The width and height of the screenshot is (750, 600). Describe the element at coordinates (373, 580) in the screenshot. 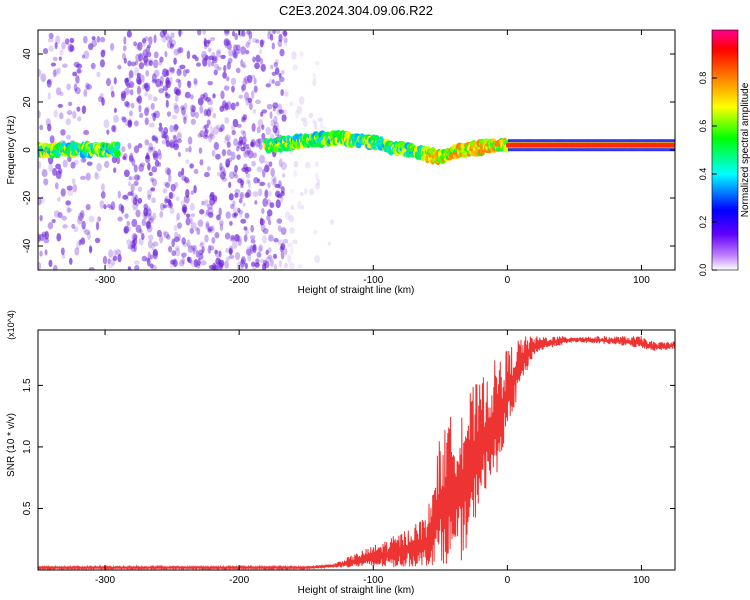

I see `snr-xtick-label: -100` at that location.